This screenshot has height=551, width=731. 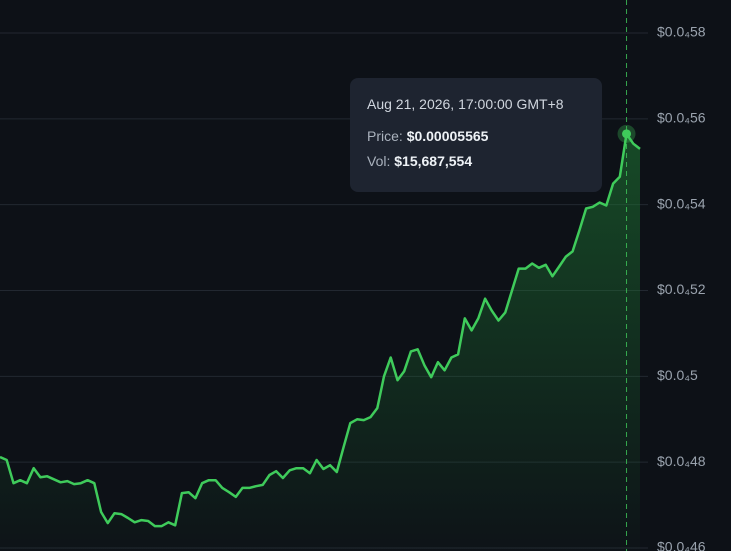 What do you see at coordinates (681, 32) in the screenshot?
I see `y-tick-label: $0.0₄58` at bounding box center [681, 32].